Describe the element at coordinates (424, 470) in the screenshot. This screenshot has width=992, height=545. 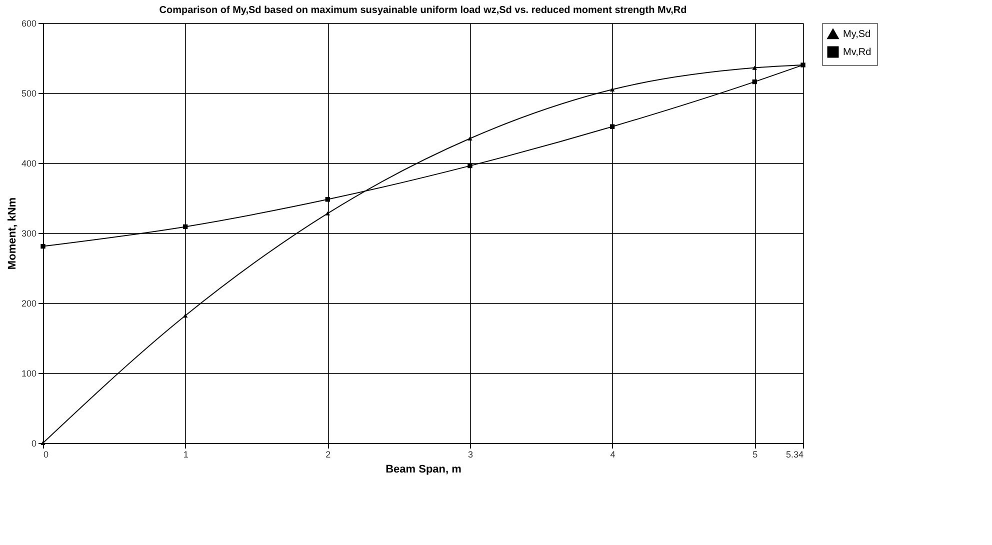
I see `x-axis-title: Beam Span, m` at that location.